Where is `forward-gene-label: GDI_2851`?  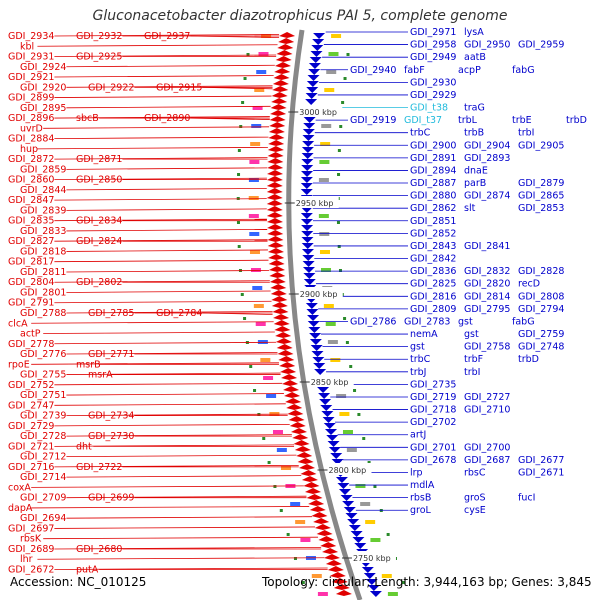
forward-gene-label: GDI_2851 is located at coordinates (433, 221).